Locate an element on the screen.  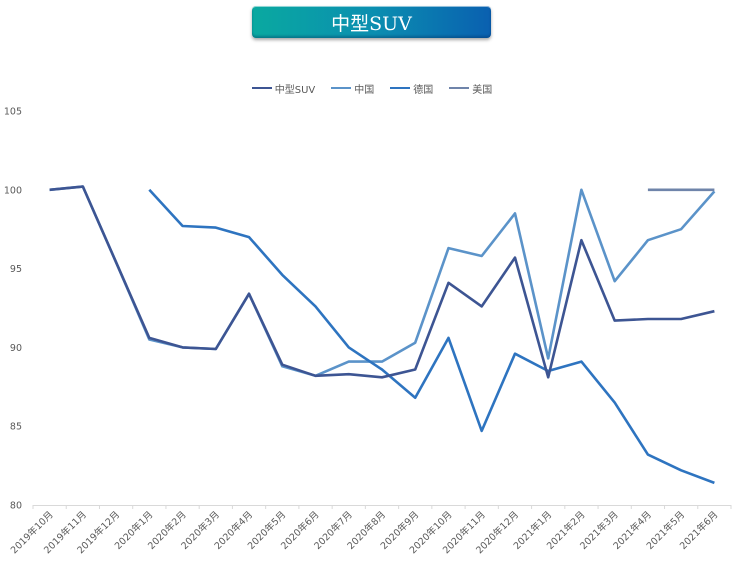
legend-item: 美国 is located at coordinates (470, 88).